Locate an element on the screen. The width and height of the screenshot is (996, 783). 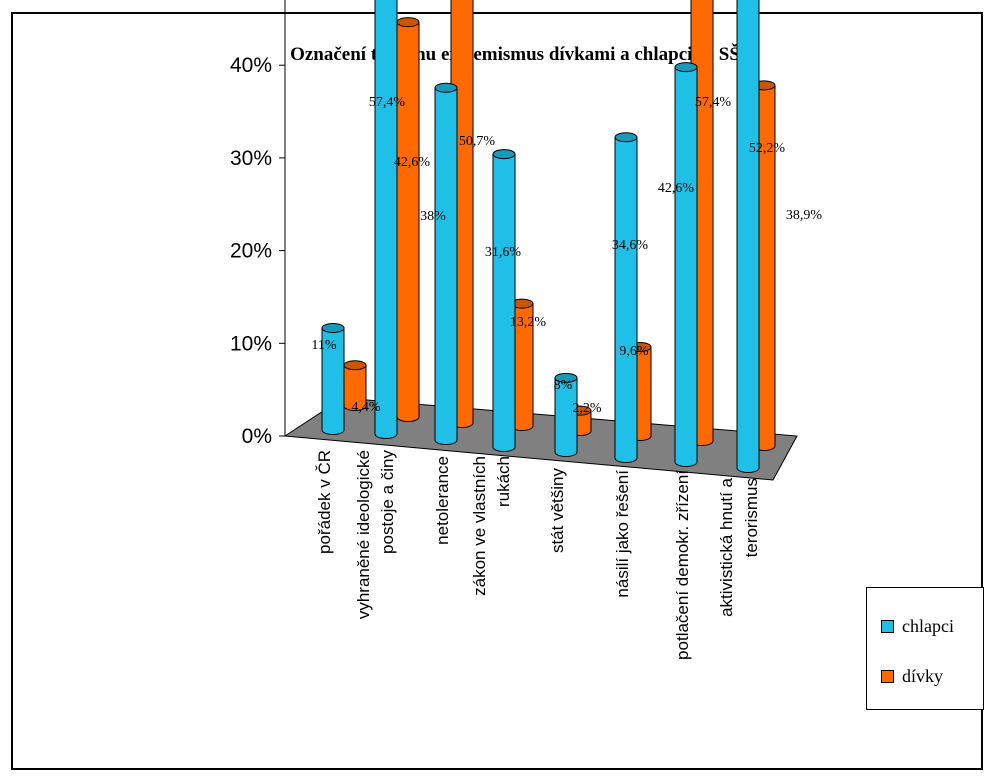
category-label-7: terorismus is located at coordinates (751, 517).